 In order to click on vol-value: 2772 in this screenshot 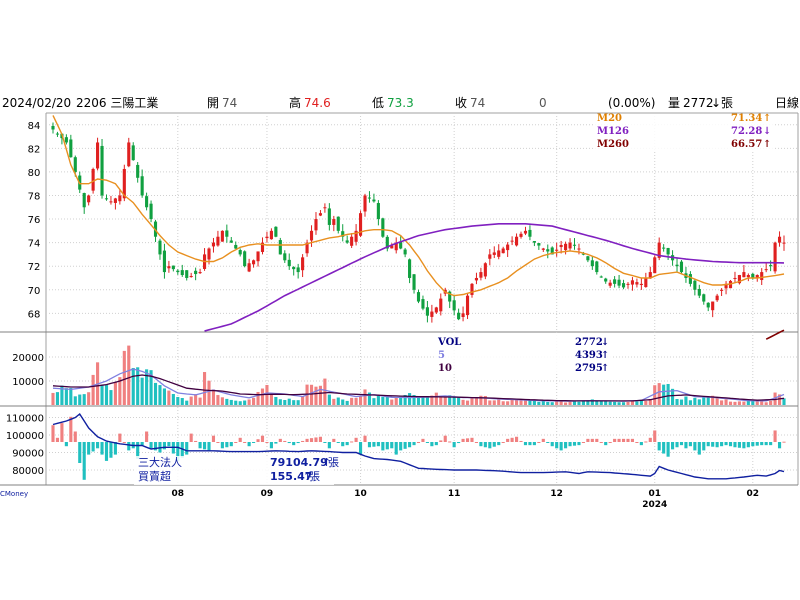, I will do `click(589, 342)`.